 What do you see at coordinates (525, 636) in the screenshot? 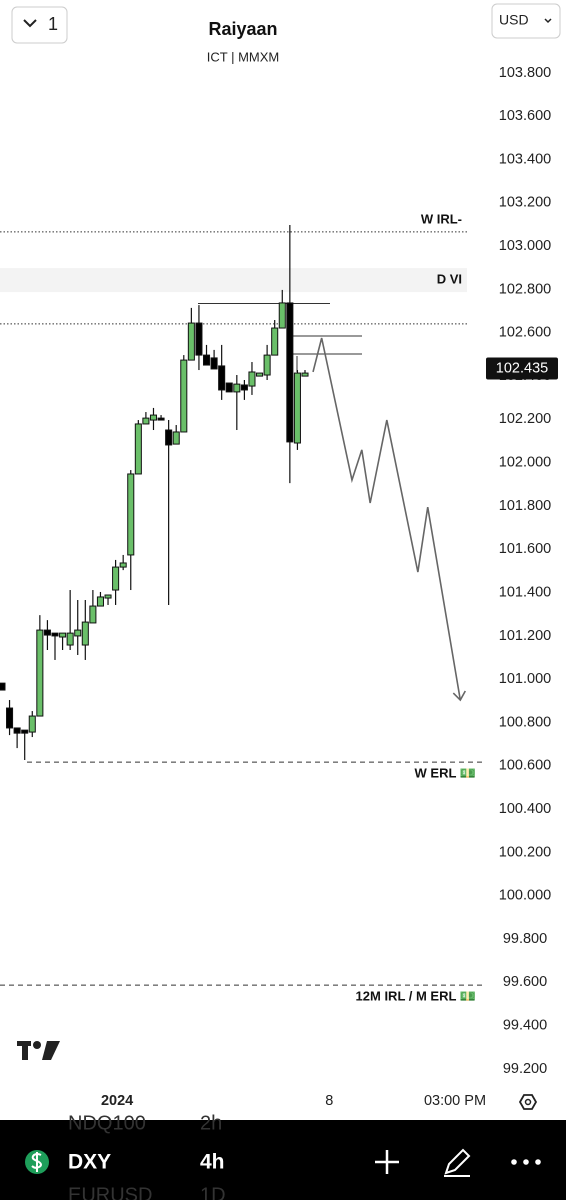
I see `y-tick-label: 101.200` at bounding box center [525, 636].